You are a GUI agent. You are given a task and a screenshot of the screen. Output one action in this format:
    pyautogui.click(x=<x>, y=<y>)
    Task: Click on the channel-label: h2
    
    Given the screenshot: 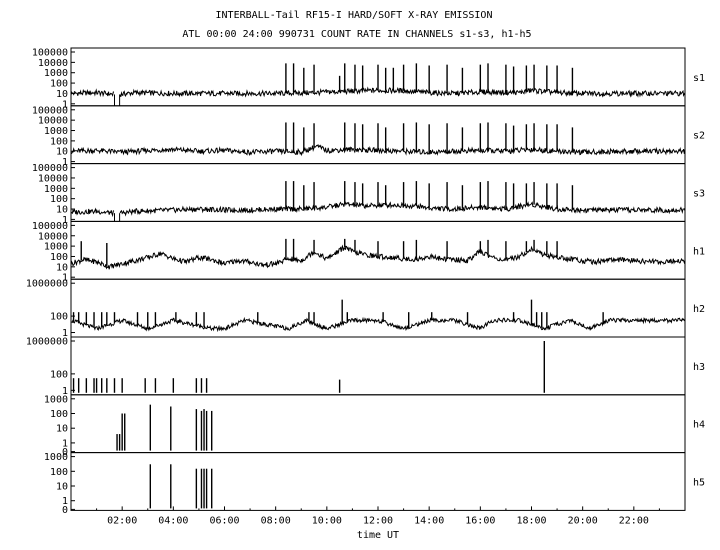 What is the action you would take?
    pyautogui.click(x=699, y=309)
    